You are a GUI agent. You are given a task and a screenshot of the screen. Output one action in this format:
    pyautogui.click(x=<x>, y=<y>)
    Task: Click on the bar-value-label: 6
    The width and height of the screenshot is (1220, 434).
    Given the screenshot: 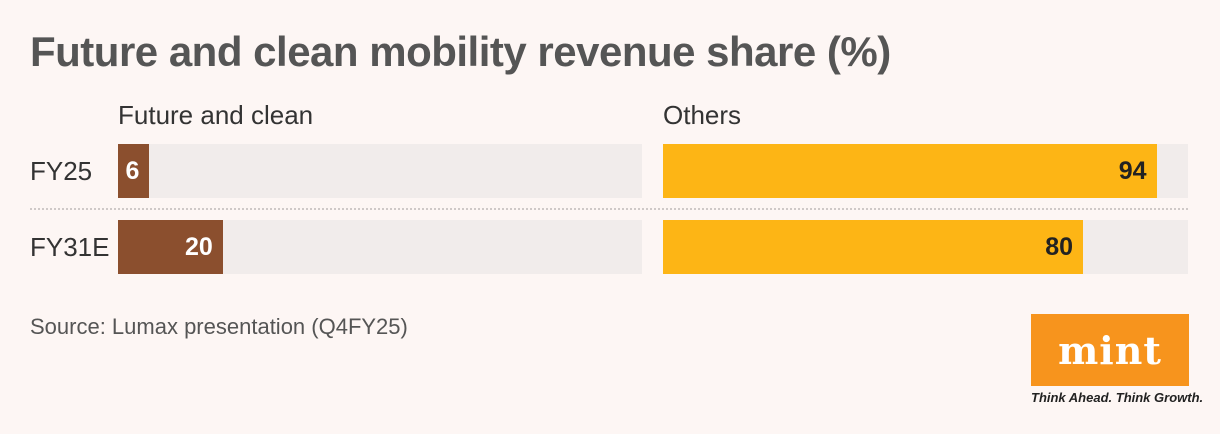 What is the action you would take?
    pyautogui.click(x=132, y=171)
    